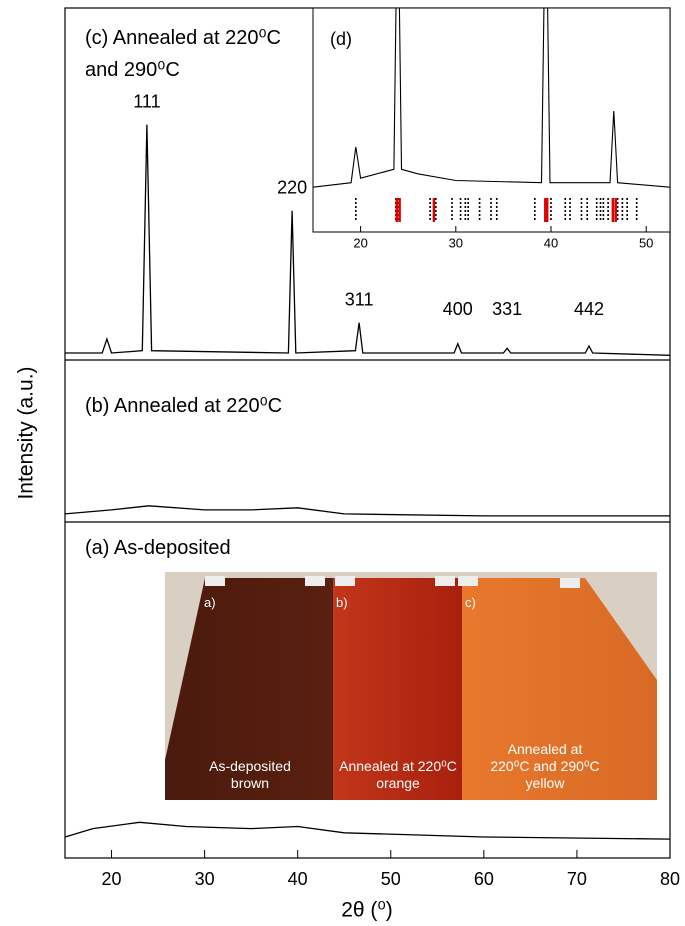 Image resolution: width=685 pixels, height=926 pixels. What do you see at coordinates (359, 299) in the screenshot?
I see `peak-label: 311` at bounding box center [359, 299].